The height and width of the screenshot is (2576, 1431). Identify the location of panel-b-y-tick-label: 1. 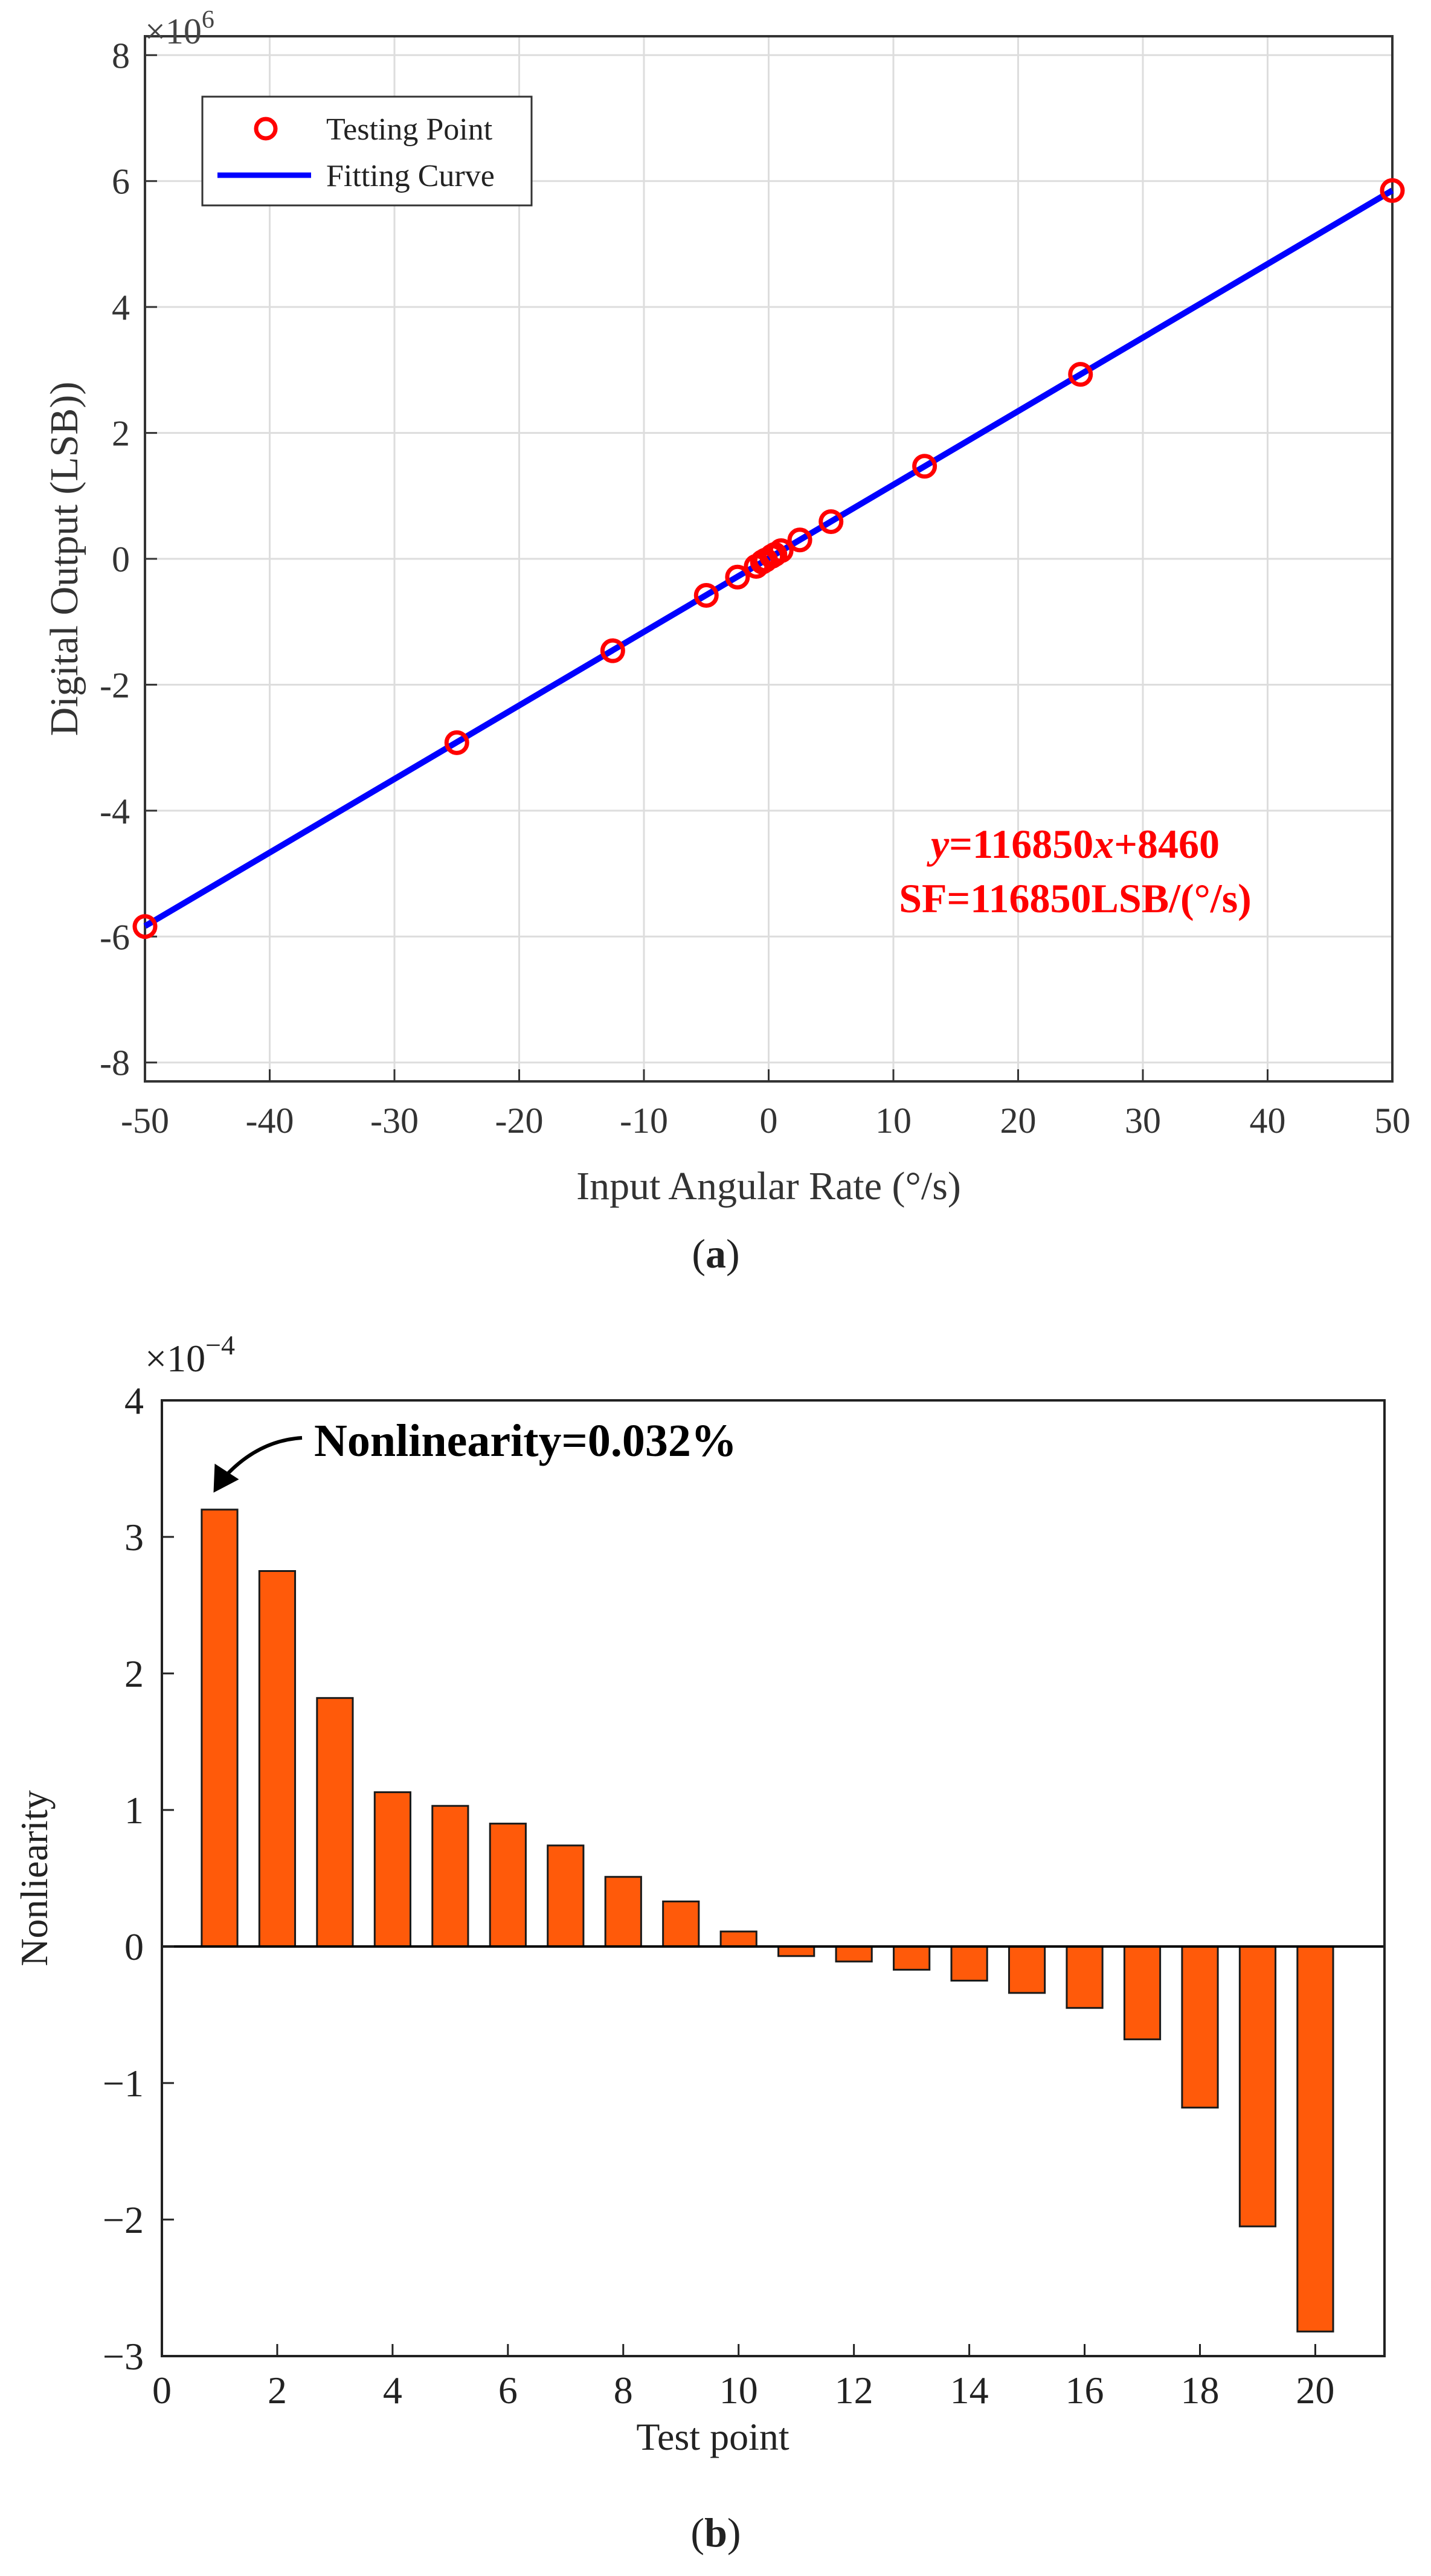
(134, 1810).